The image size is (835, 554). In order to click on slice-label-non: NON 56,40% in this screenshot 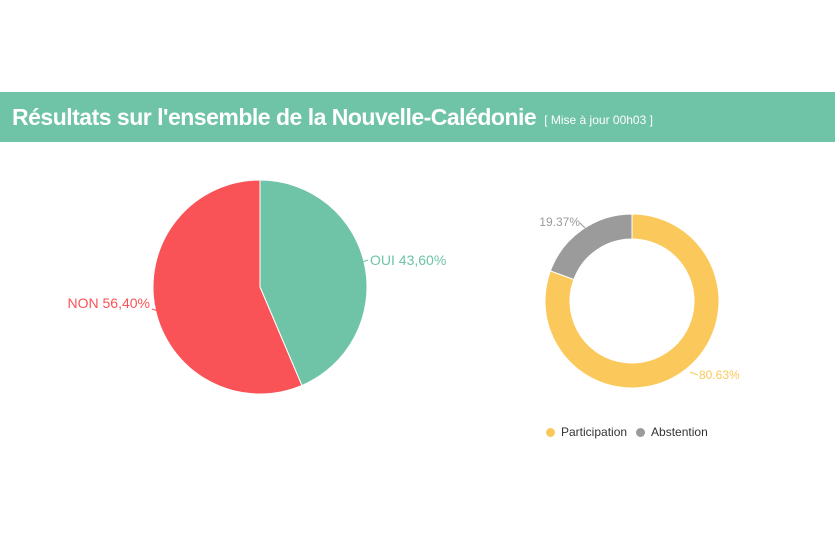, I will do `click(109, 303)`.